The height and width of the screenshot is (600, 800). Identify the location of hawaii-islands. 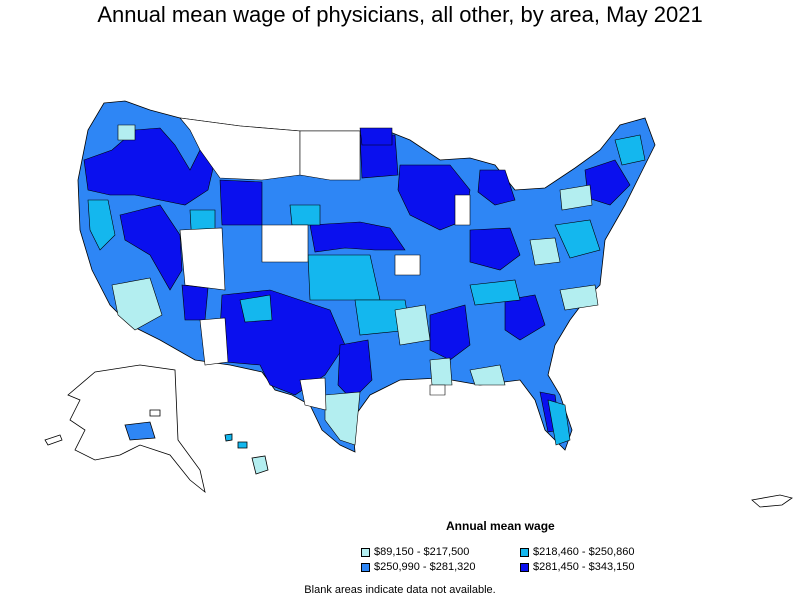
(236, 441).